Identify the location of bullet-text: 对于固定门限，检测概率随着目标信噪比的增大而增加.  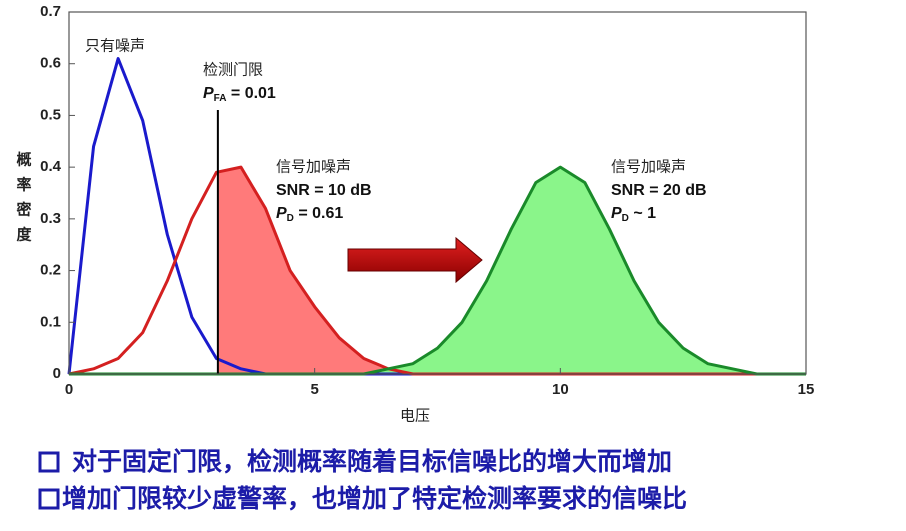
(372, 461).